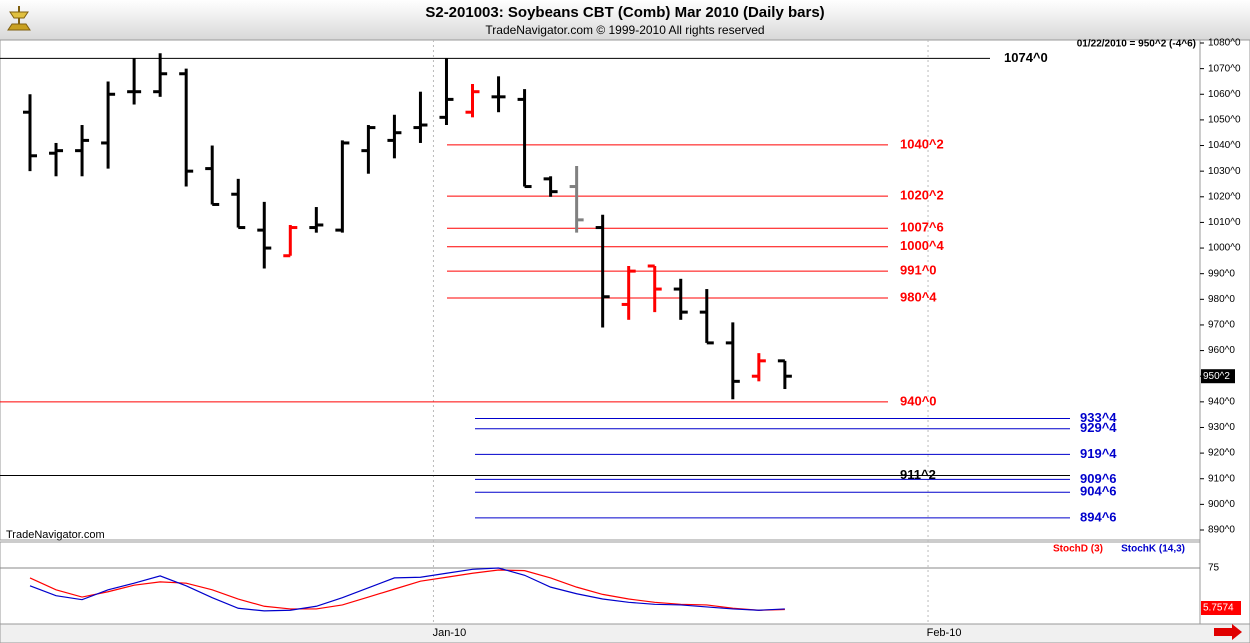  I want to click on x-tick-label: Feb-10, so click(944, 633).